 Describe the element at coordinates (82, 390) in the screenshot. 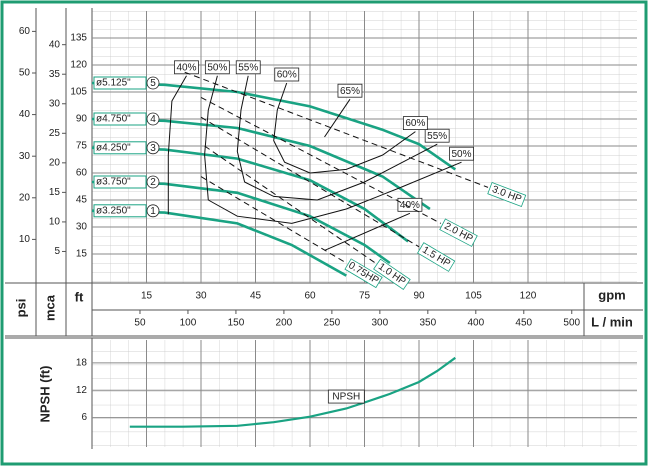

I see `npsh-tick-label: 12` at that location.